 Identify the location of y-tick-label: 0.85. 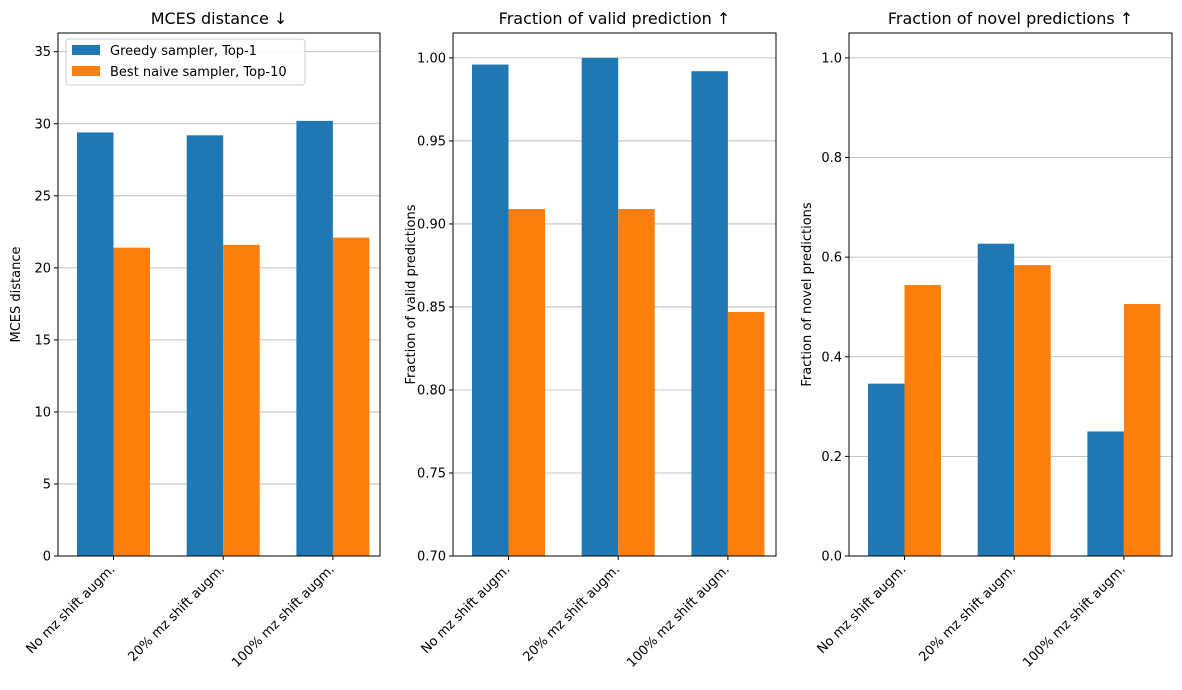
(431, 307).